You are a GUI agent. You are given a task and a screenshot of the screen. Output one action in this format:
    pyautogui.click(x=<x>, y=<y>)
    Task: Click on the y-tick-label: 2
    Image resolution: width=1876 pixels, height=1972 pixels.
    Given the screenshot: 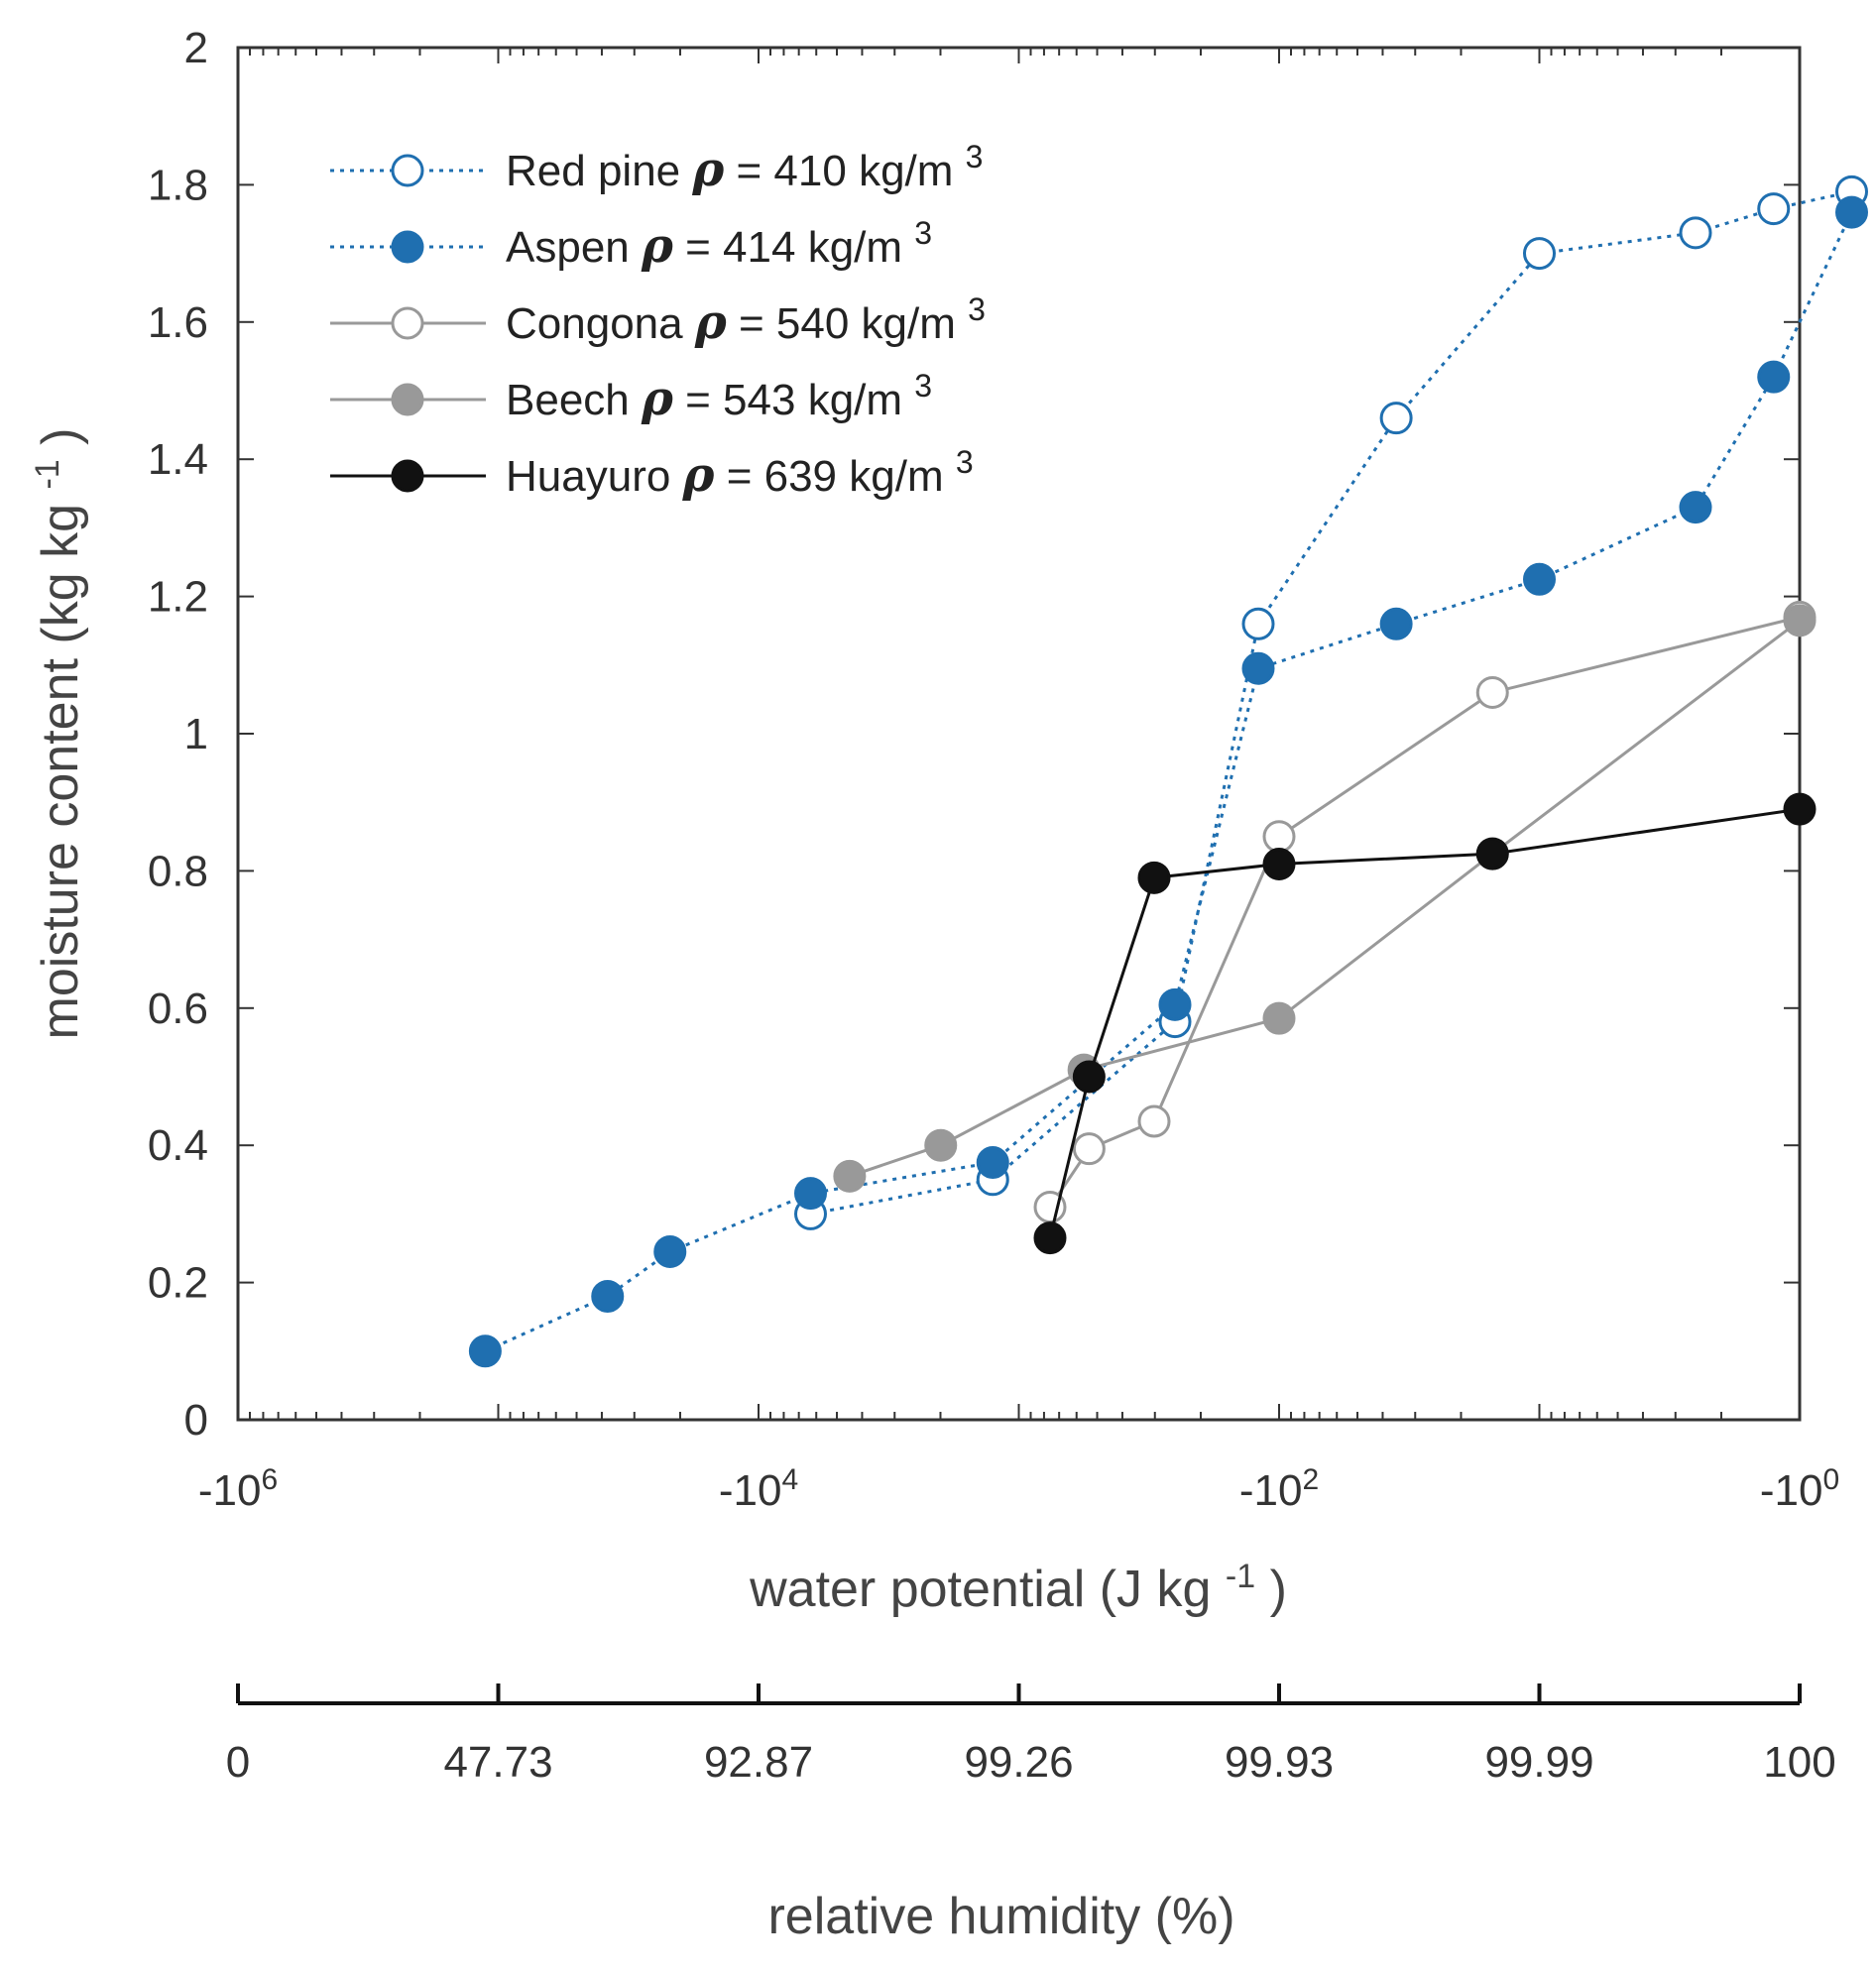 What is the action you would take?
    pyautogui.click(x=196, y=48)
    